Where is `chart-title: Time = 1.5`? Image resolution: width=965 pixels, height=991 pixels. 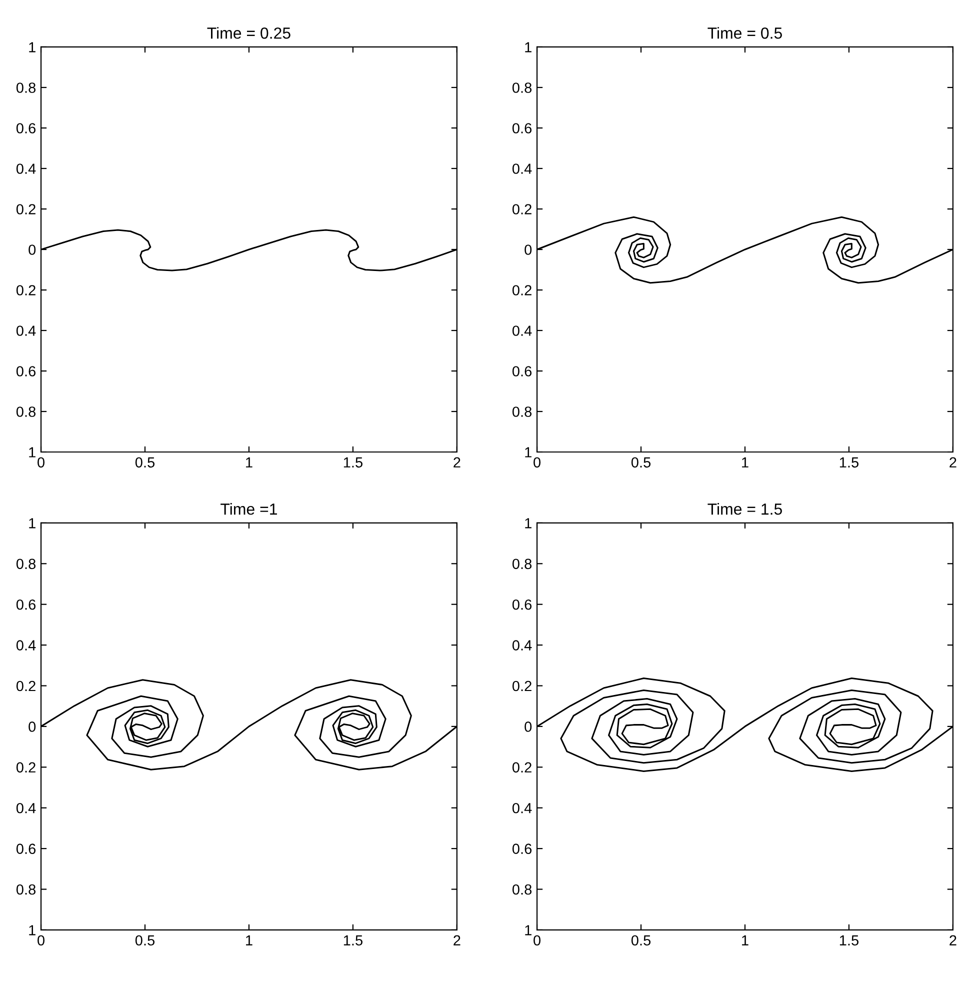 chart-title: Time = 1.5 is located at coordinates (745, 509).